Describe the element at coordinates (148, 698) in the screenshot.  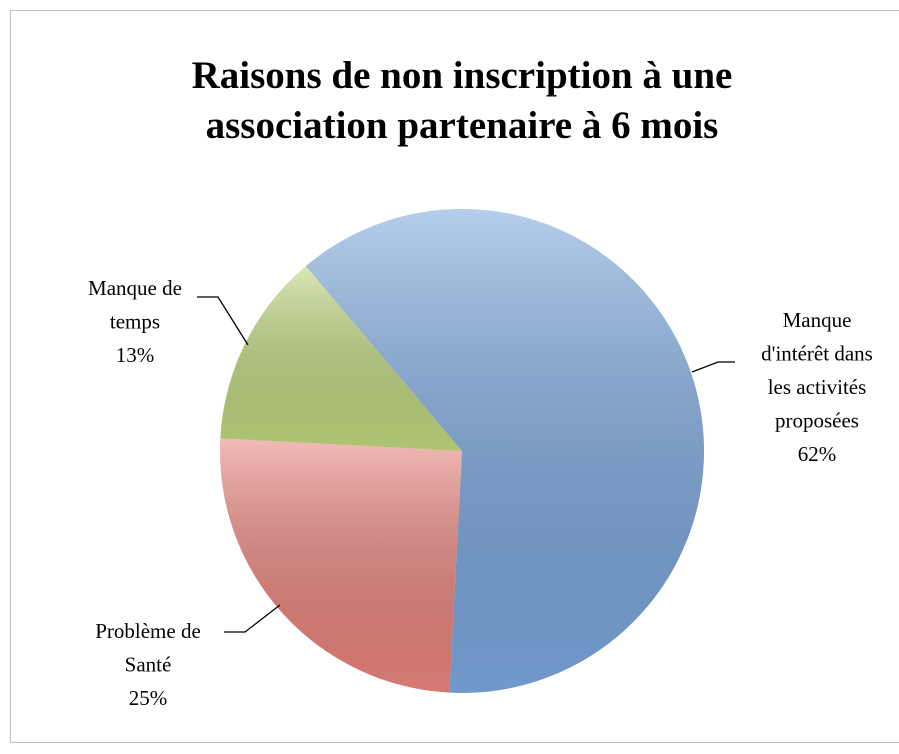
I see `slice-value-label: 25%` at that location.